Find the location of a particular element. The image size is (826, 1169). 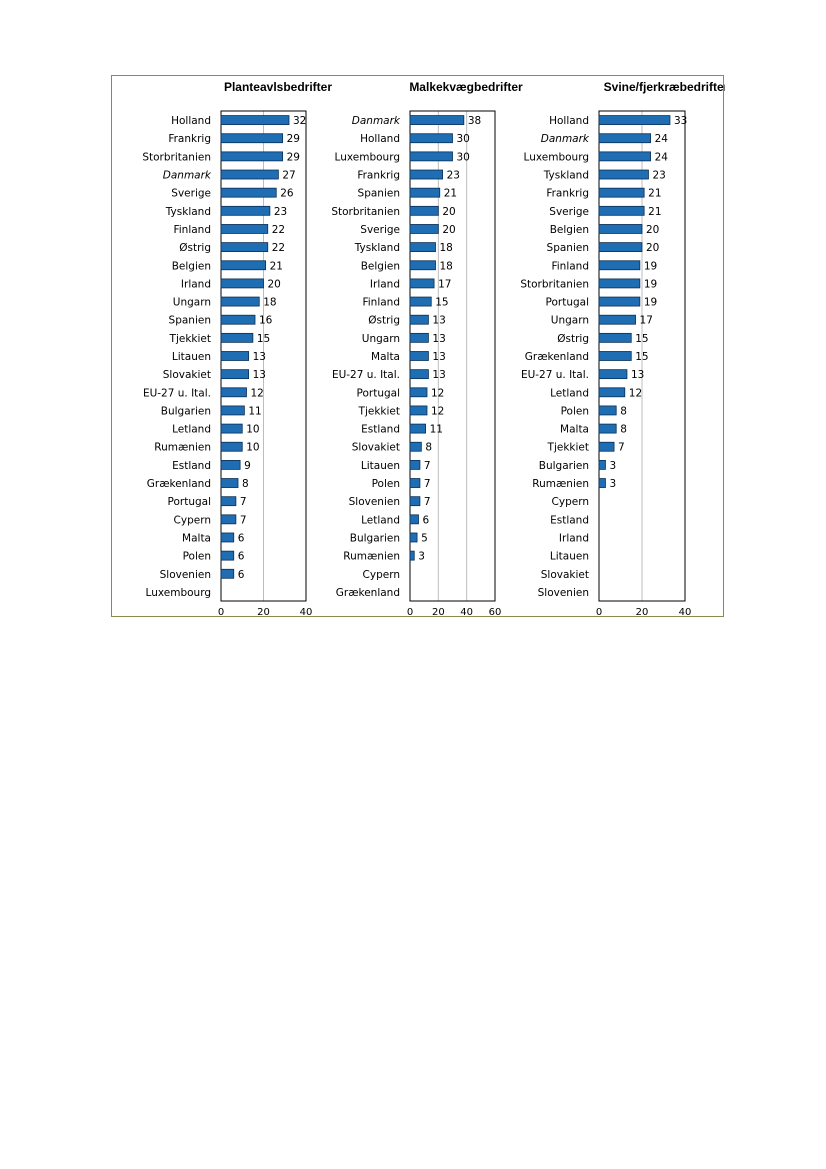

value-label: 5 is located at coordinates (424, 538).